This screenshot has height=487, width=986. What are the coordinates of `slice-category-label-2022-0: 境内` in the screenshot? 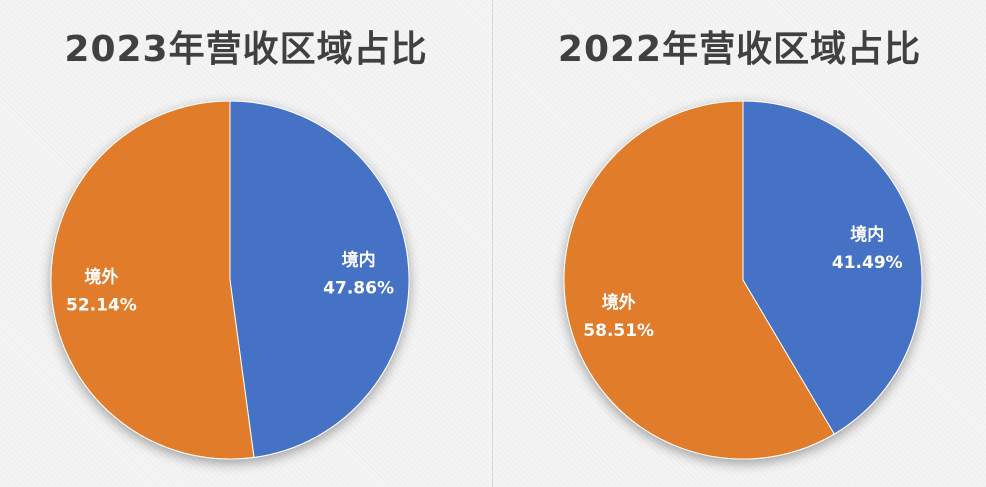 It's located at (867, 234).